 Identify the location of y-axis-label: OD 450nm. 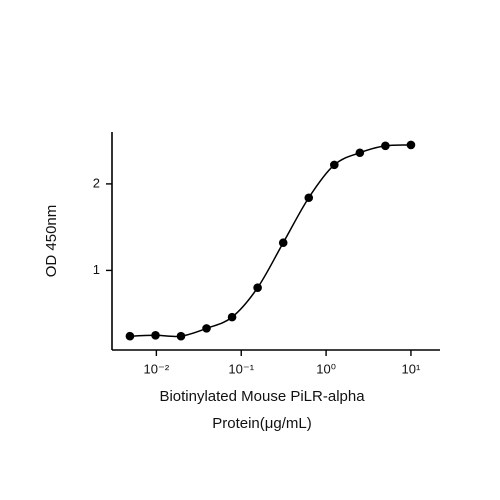
(51, 241).